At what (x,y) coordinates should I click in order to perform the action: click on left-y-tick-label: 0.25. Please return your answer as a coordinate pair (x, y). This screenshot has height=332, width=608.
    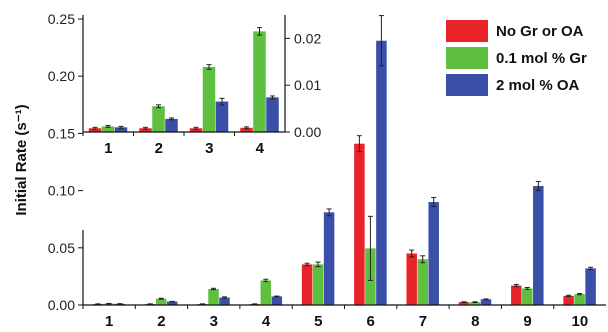
    Looking at the image, I should click on (61, 19).